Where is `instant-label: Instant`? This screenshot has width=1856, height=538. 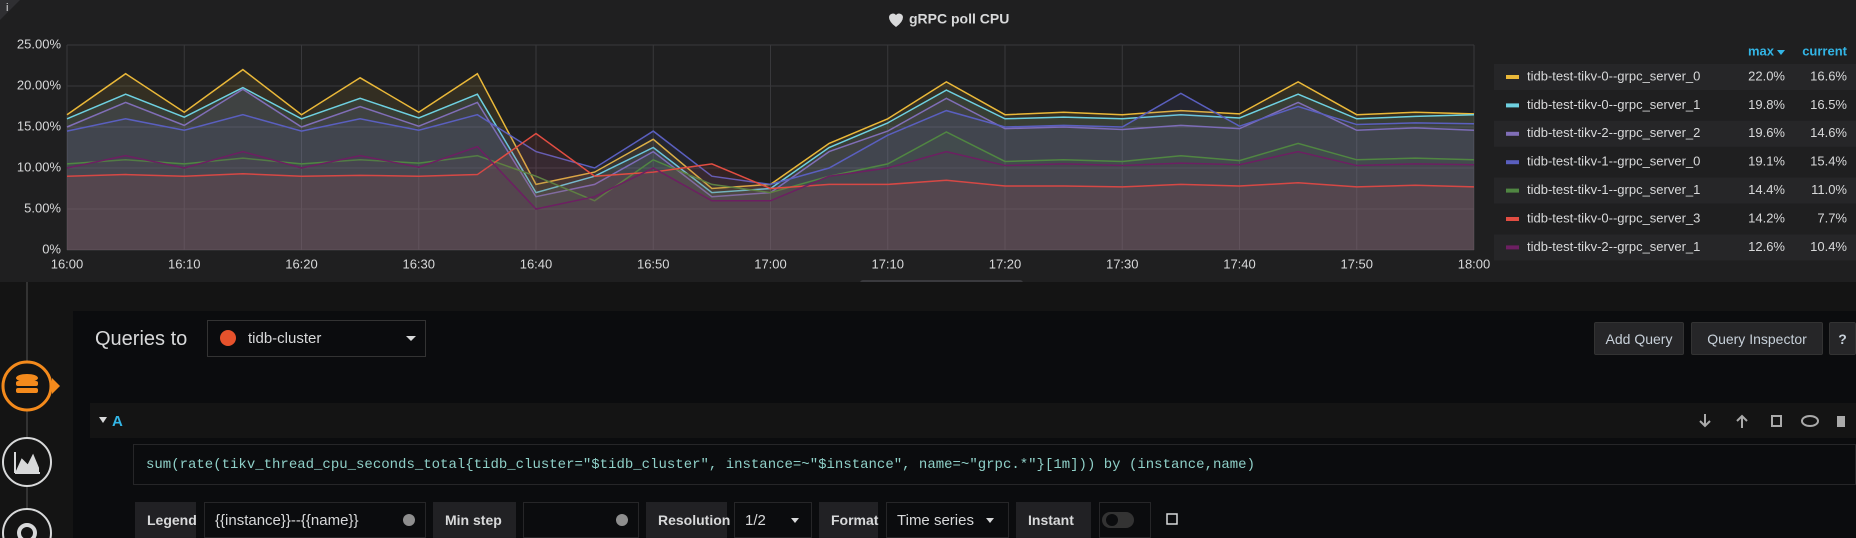
instant-label: Instant is located at coordinates (1053, 520).